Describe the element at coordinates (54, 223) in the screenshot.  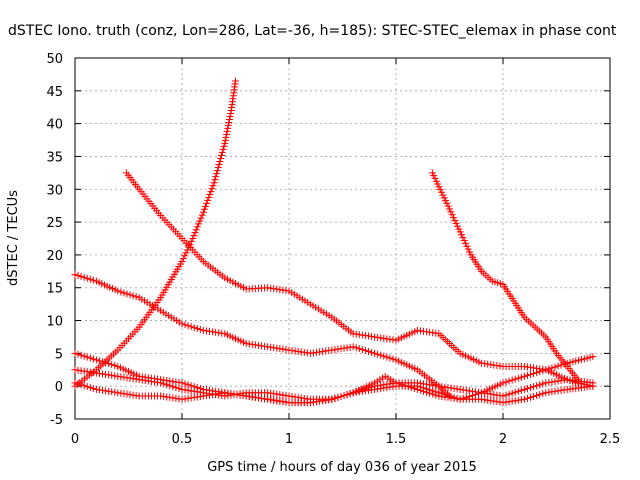
I see `y-tick-label: 25` at that location.